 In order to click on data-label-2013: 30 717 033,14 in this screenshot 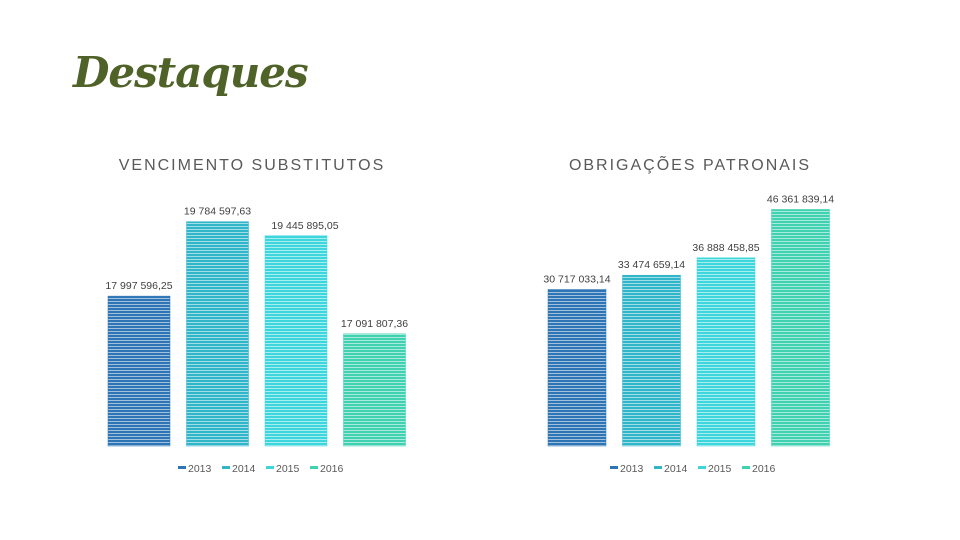, I will do `click(576, 279)`.